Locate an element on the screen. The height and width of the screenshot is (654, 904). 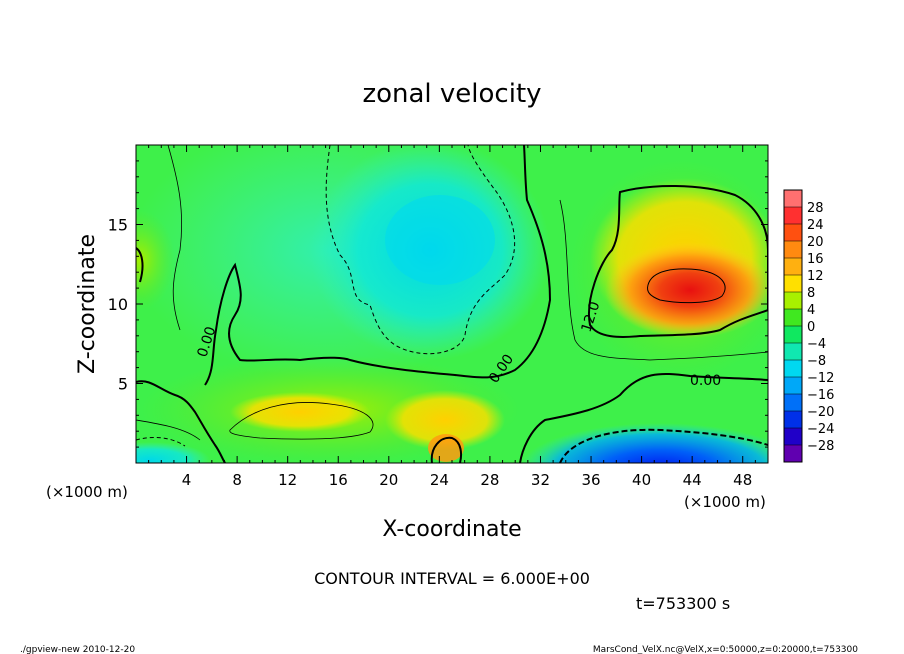
x-tick-label: 48 is located at coordinates (742, 480).